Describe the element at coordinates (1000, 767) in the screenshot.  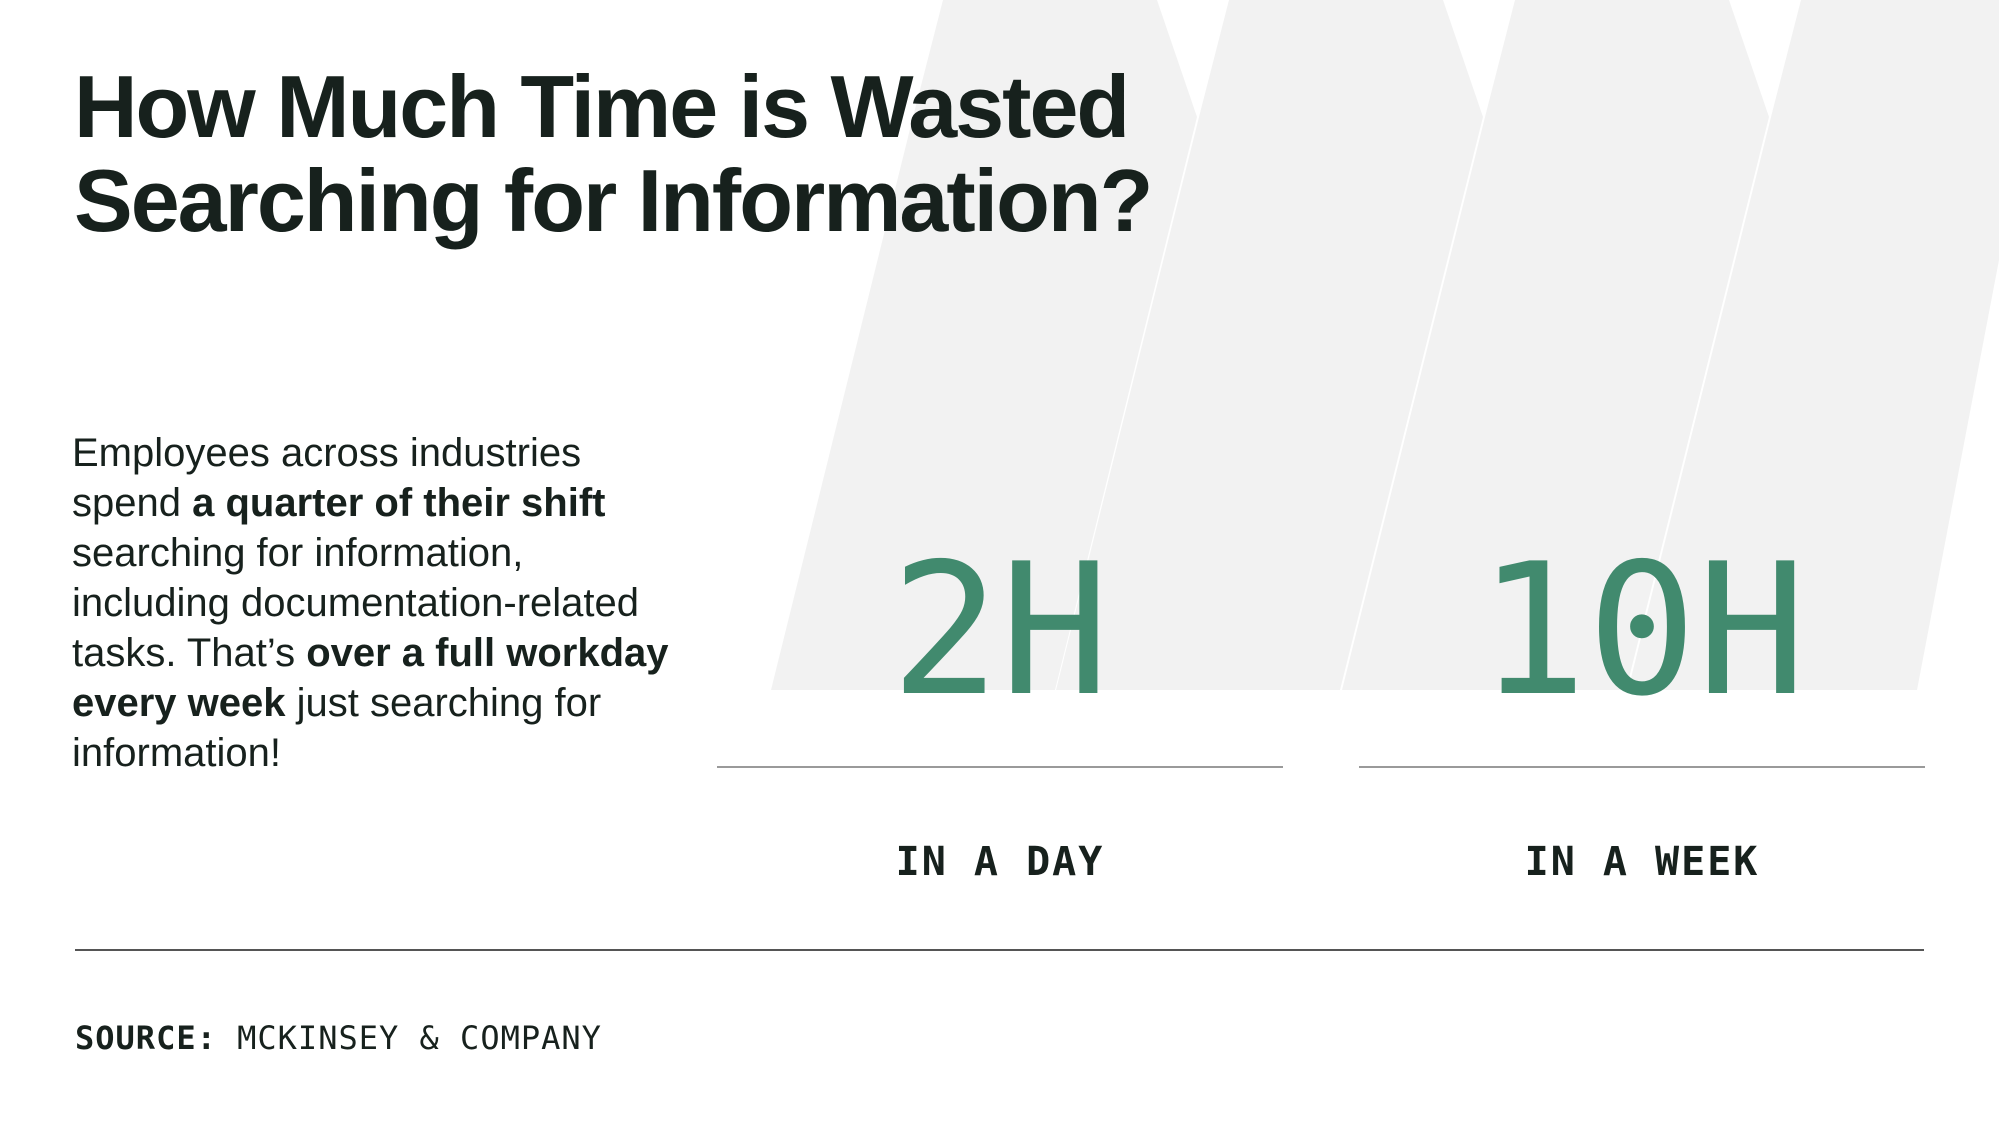
I see `stat-divider-day` at that location.